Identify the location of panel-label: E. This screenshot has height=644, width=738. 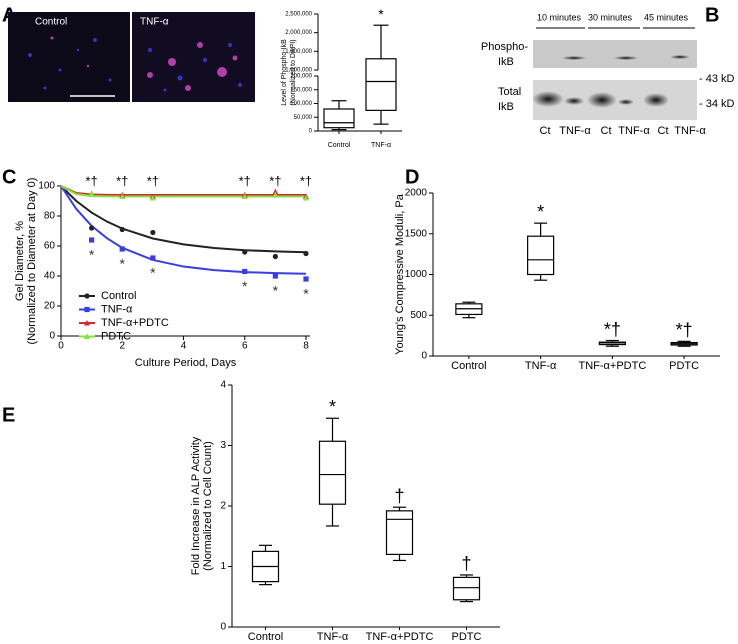
(8, 415).